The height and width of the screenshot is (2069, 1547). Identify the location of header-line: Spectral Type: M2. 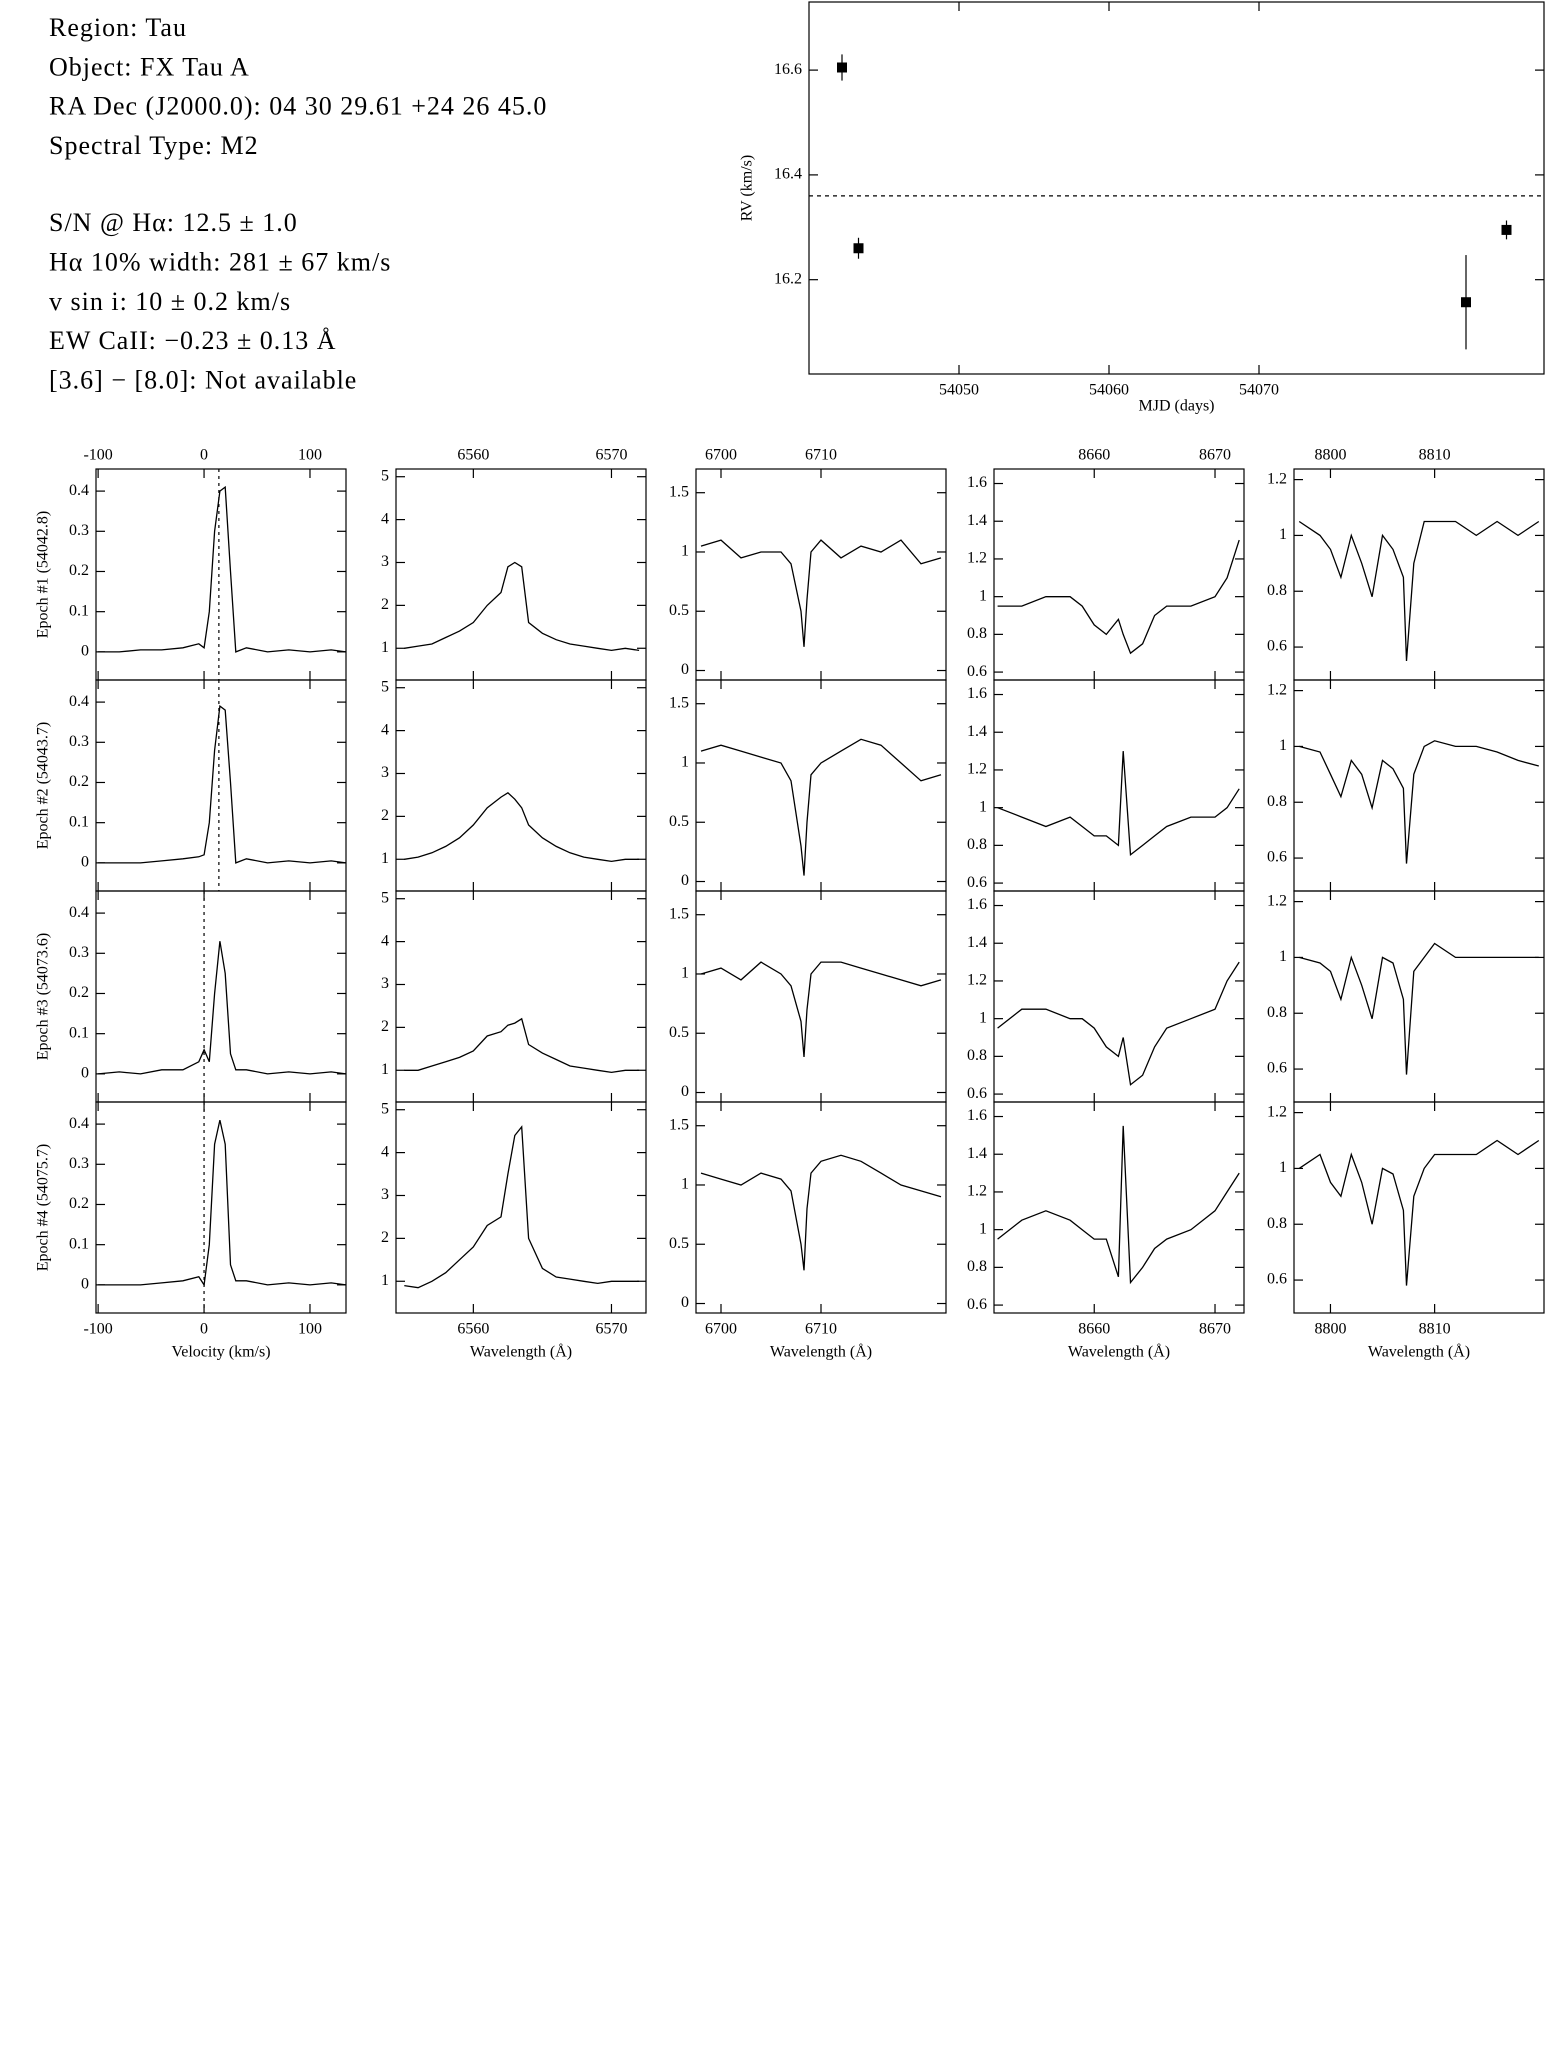
(154, 145).